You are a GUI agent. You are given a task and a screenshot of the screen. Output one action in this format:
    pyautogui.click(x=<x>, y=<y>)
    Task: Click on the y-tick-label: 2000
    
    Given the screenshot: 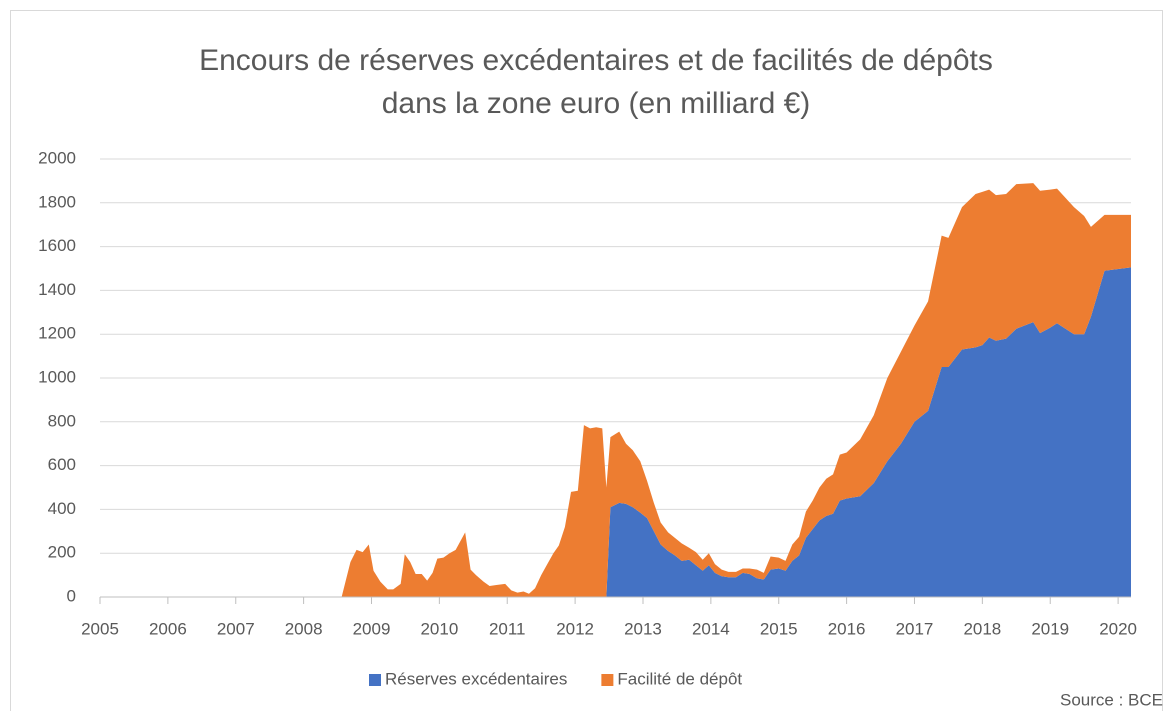 What is the action you would take?
    pyautogui.click(x=57, y=157)
    